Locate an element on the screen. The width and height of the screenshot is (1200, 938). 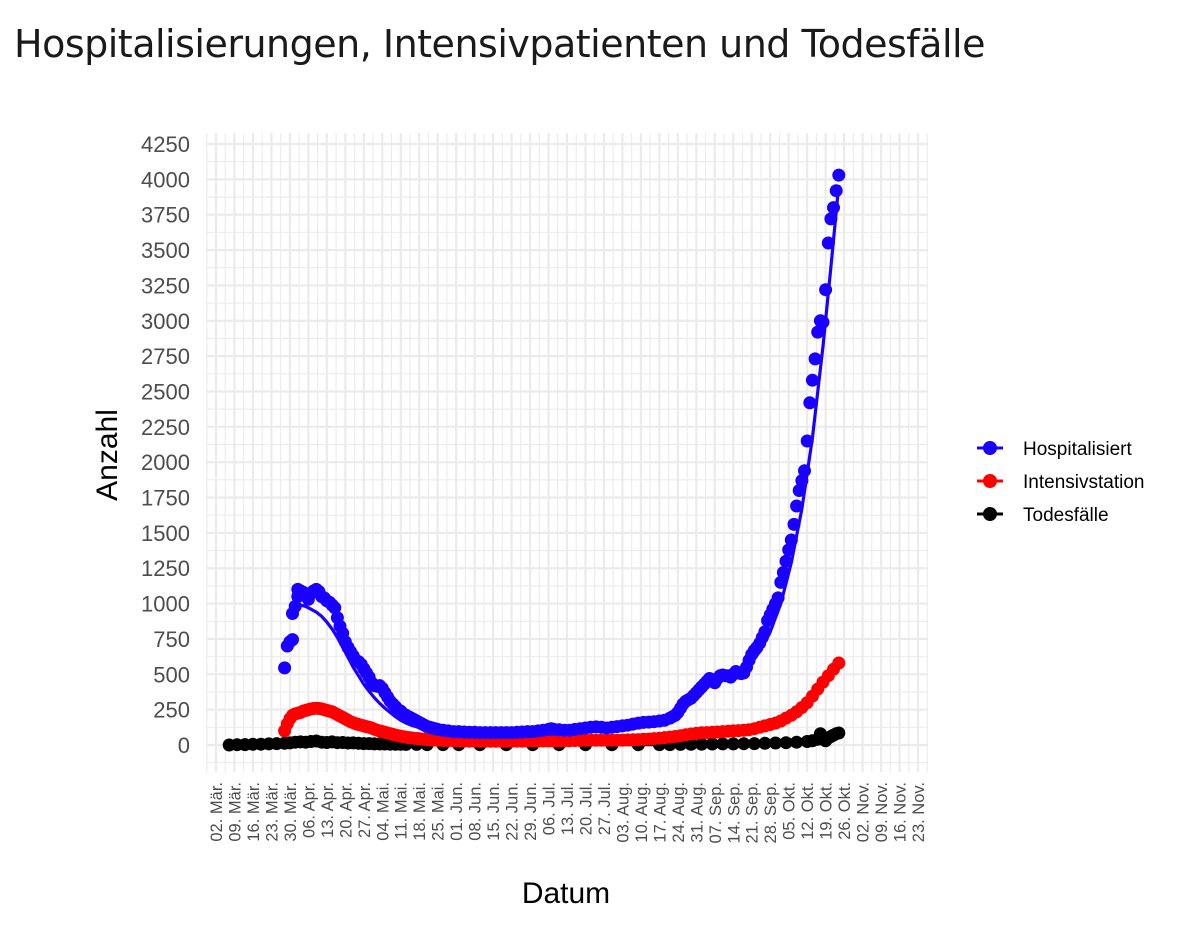
x-tick-label: 03. Aug. is located at coordinates (623, 812).